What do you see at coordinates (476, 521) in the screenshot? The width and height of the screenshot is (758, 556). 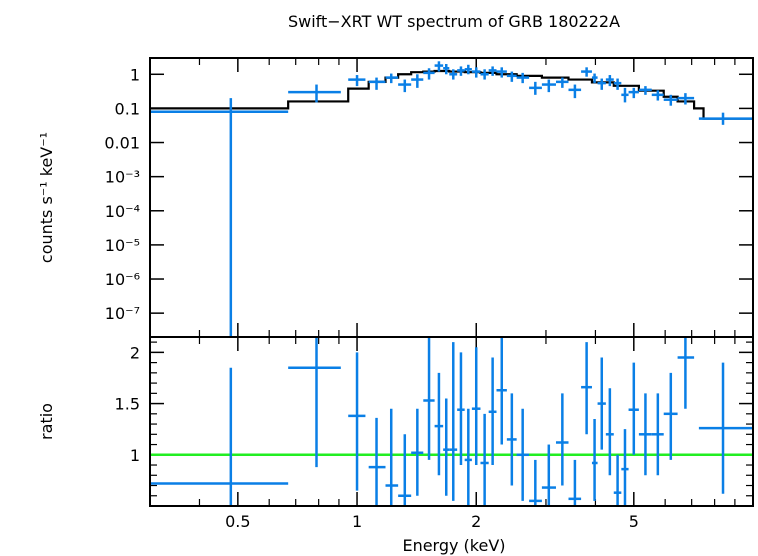 I see `x-tick-label: 2` at bounding box center [476, 521].